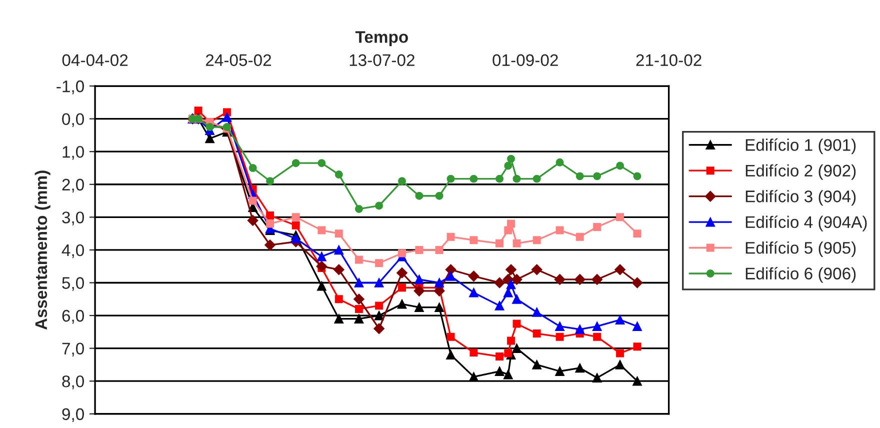 The width and height of the screenshot is (880, 428). What do you see at coordinates (801, 198) in the screenshot?
I see `legend-label: Edifício 3 (904)` at bounding box center [801, 198].